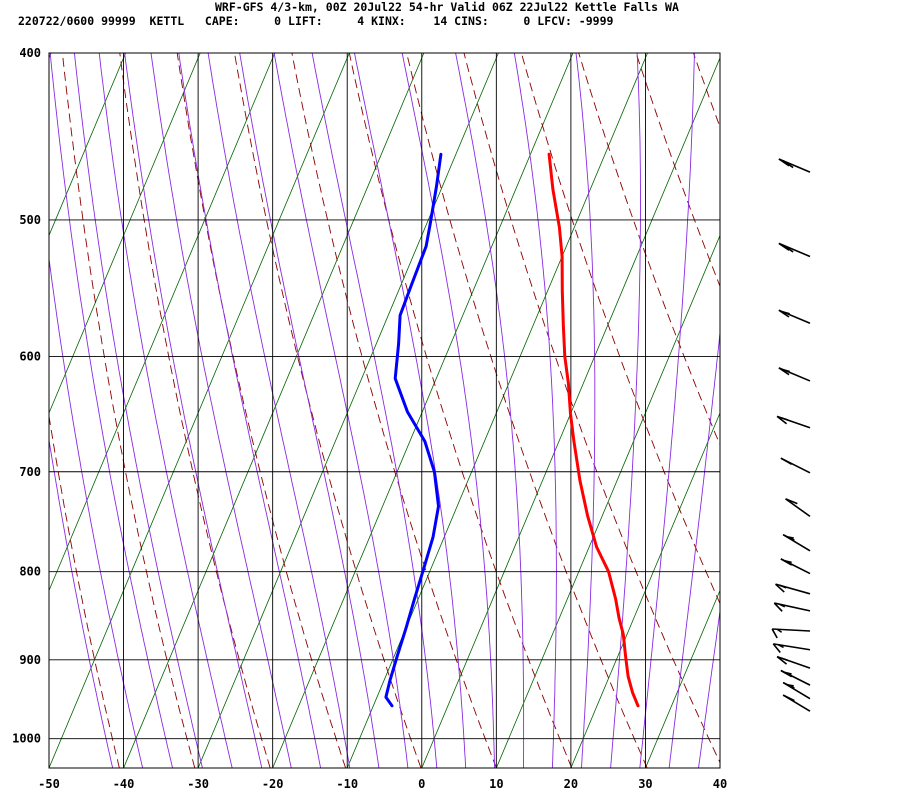  I want to click on x-tick-label: -10, so click(347, 784).